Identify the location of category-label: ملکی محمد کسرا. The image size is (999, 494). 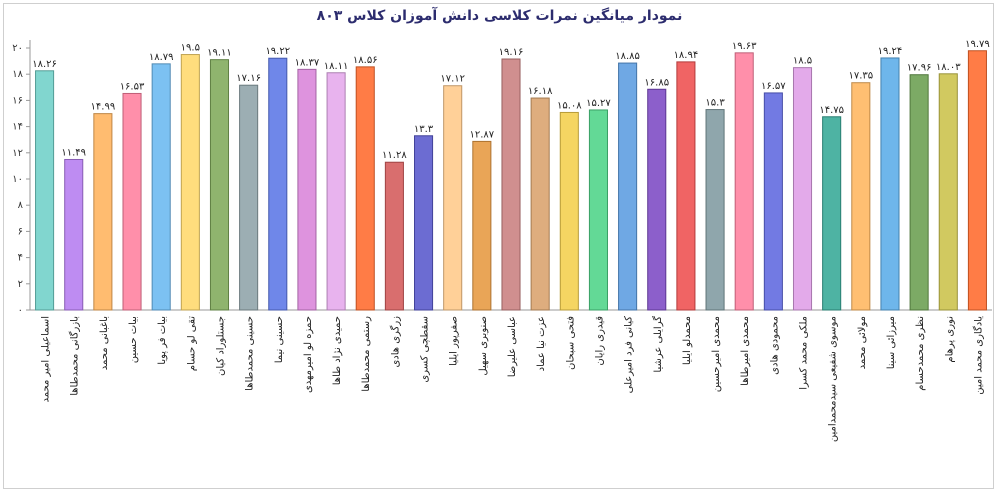
(804, 353).